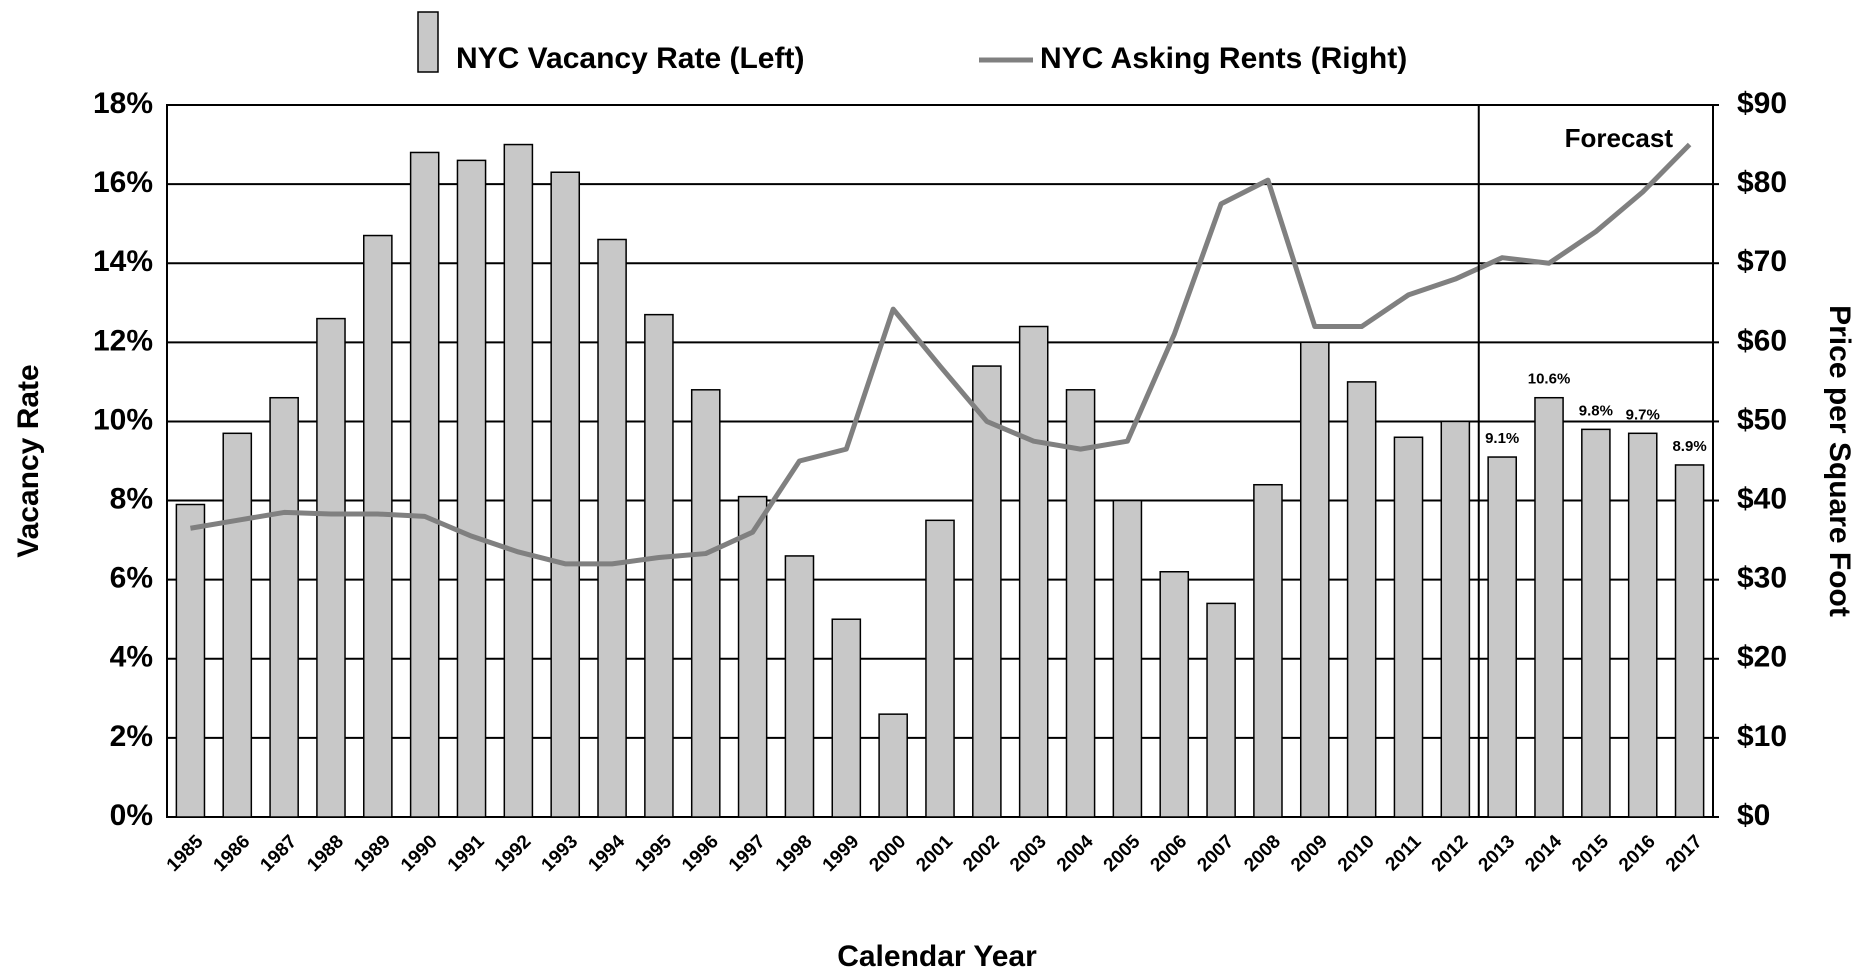 The width and height of the screenshot is (1863, 969). What do you see at coordinates (653, 853) in the screenshot?
I see `x-tick-label: 1995` at bounding box center [653, 853].